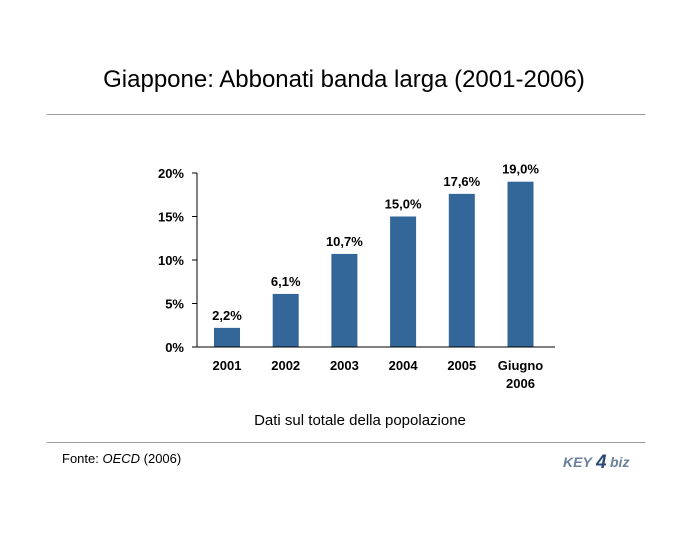 This screenshot has width=700, height=550. Describe the element at coordinates (227, 365) in the screenshot. I see `x-tick-label: 2001` at that location.